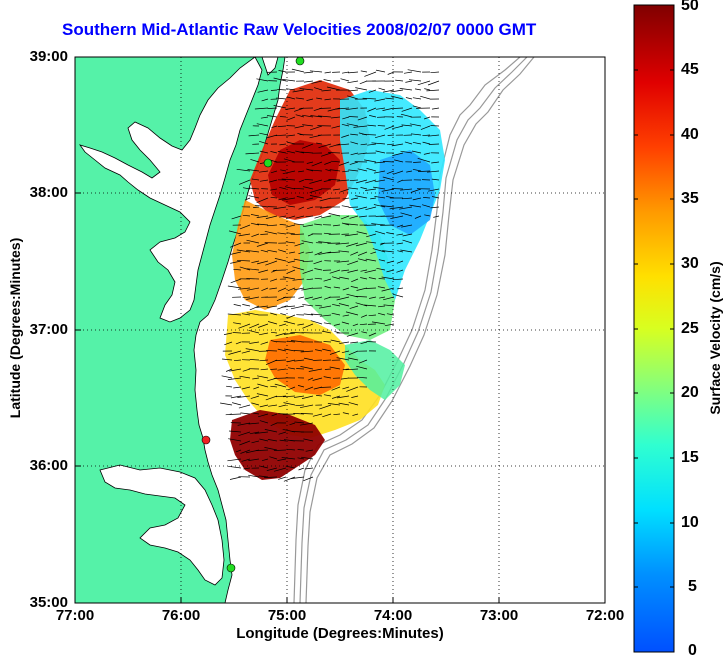  What do you see at coordinates (38, 192) in the screenshot?
I see `y-tick-label: 38:00` at bounding box center [38, 192].